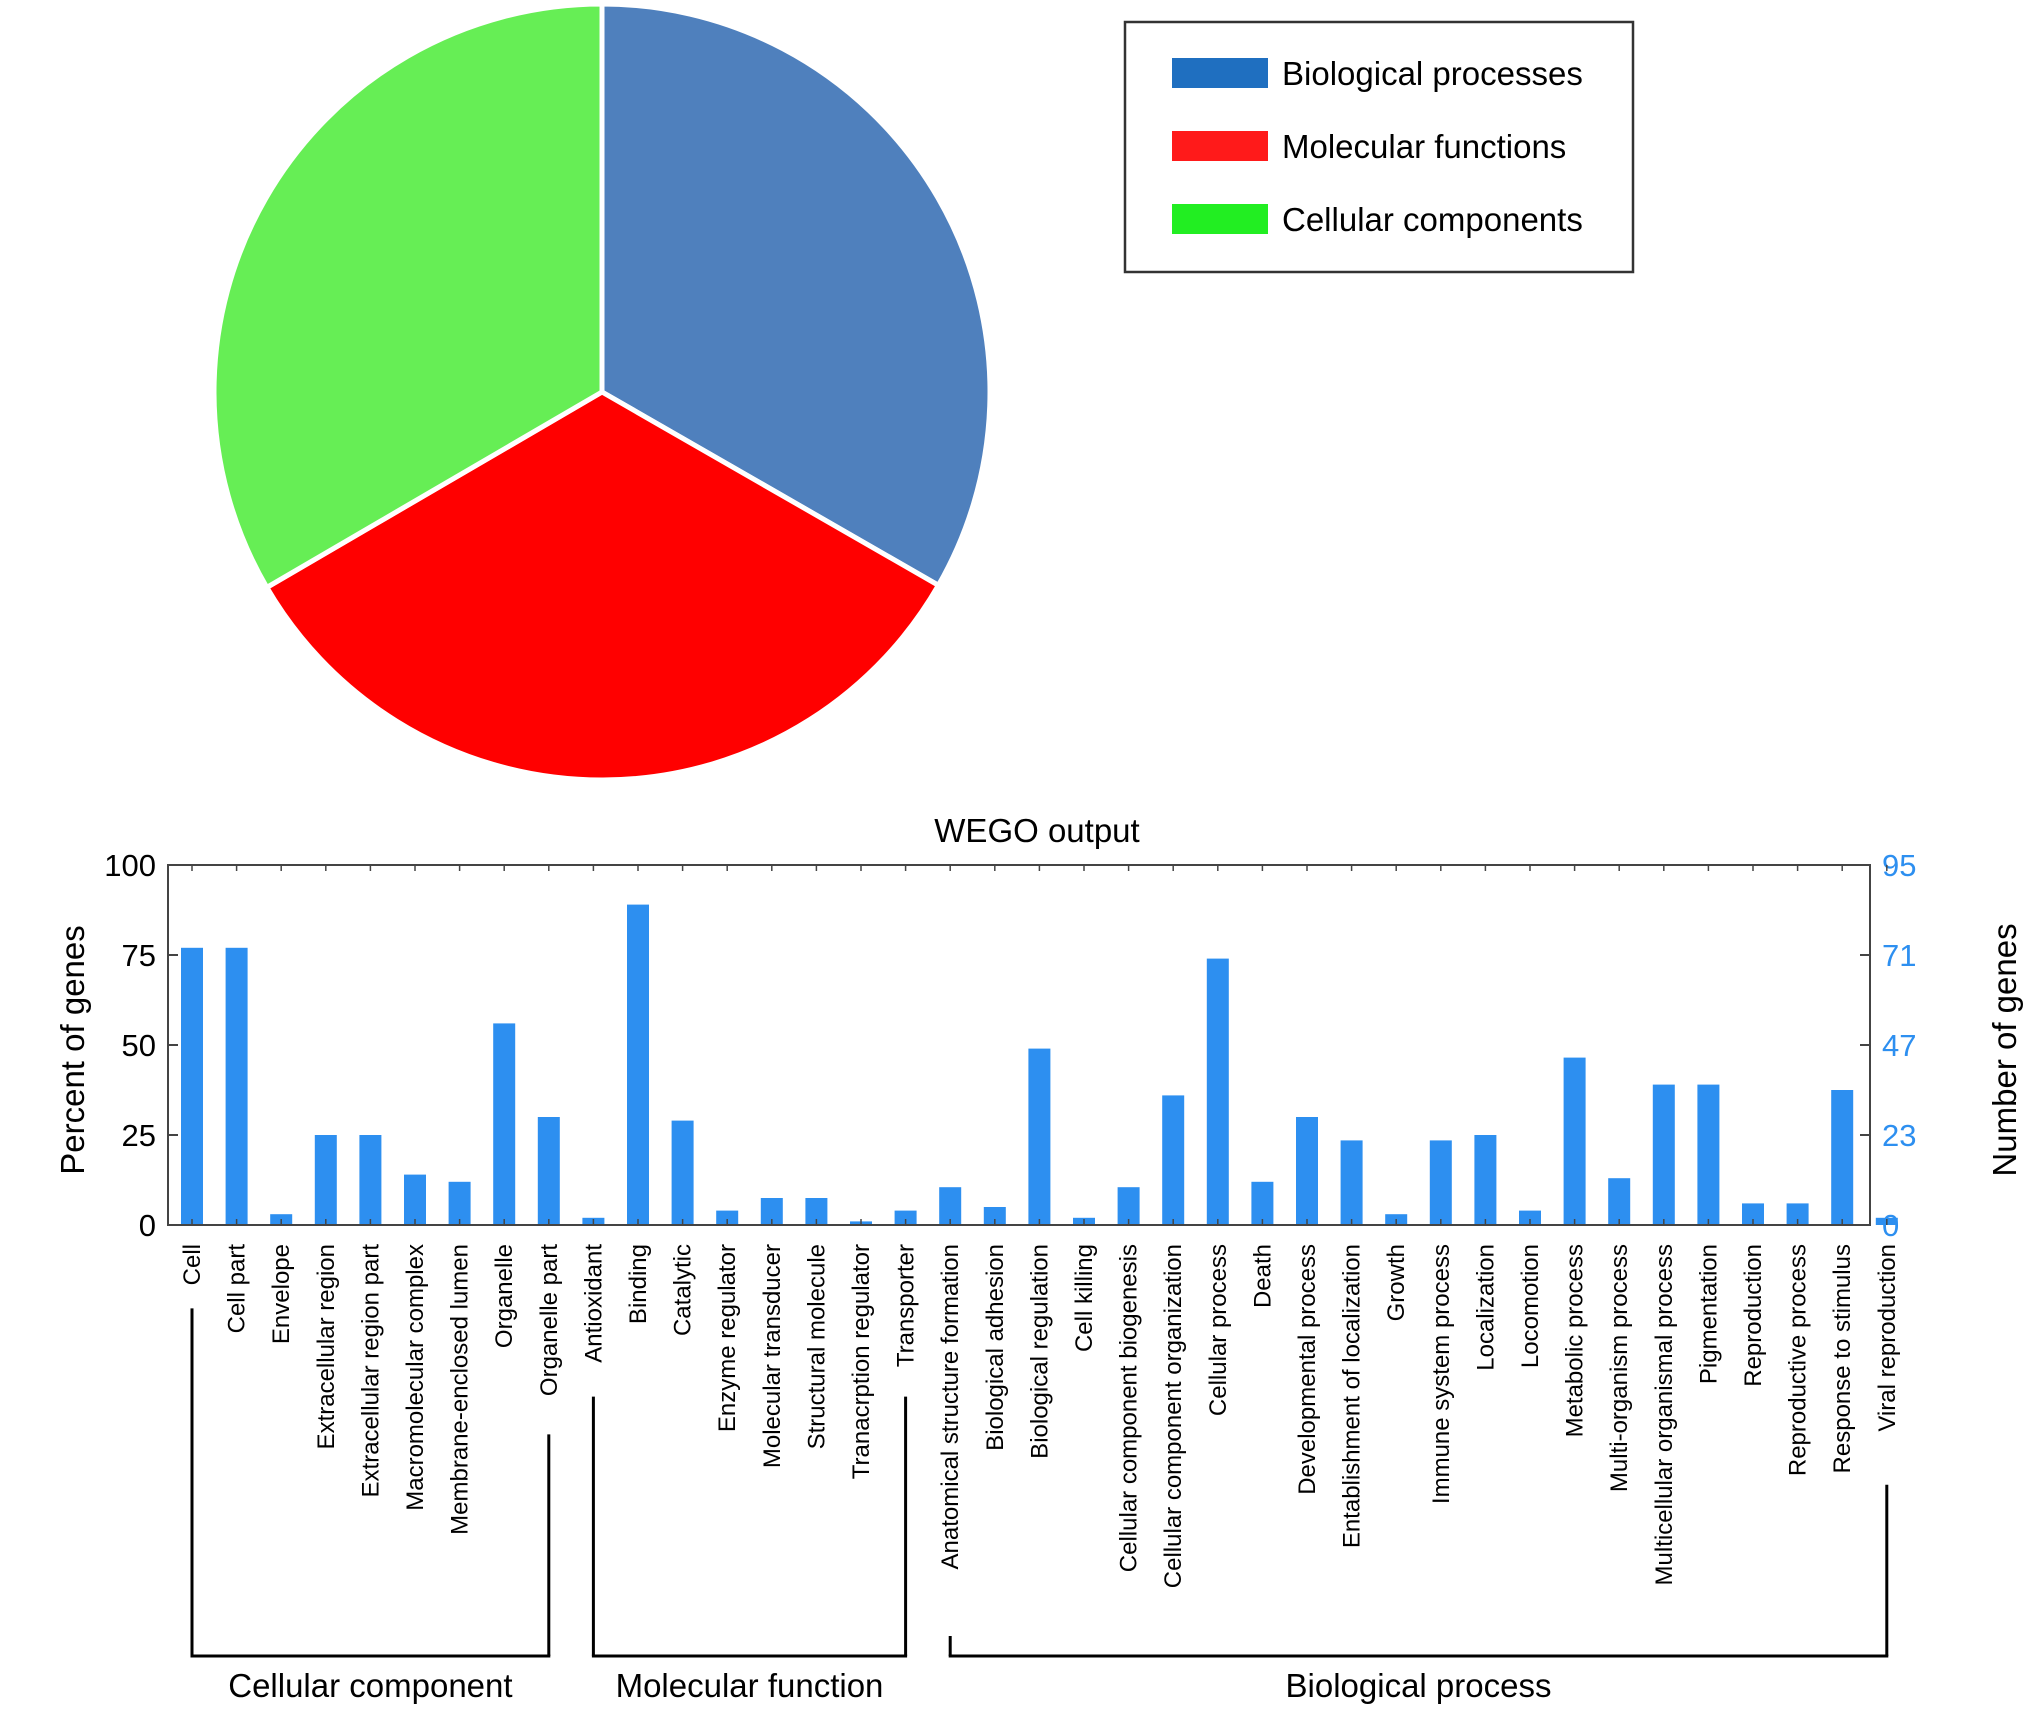 The width and height of the screenshot is (2032, 1714). What do you see at coordinates (1842, 1358) in the screenshot?
I see `x-tick-label-37: Response to stimulus` at bounding box center [1842, 1358].